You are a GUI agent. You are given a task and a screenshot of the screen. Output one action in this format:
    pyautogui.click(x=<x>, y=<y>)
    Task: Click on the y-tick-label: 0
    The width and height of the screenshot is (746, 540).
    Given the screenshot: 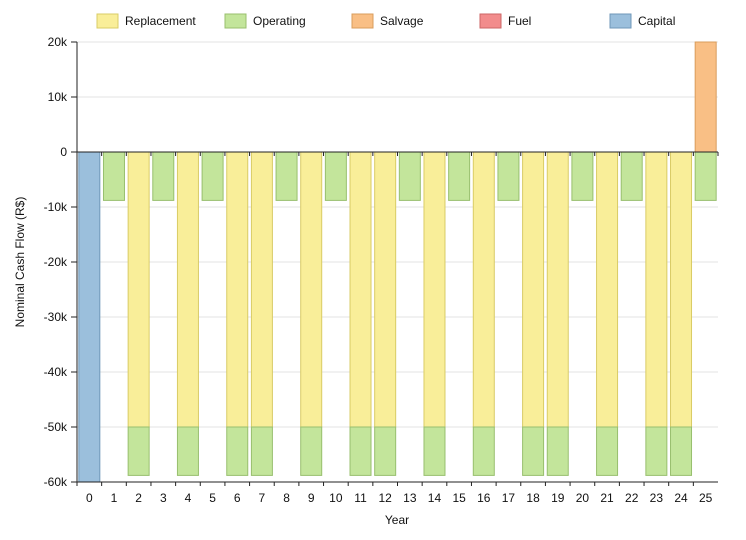 What is the action you would take?
    pyautogui.click(x=63, y=152)
    